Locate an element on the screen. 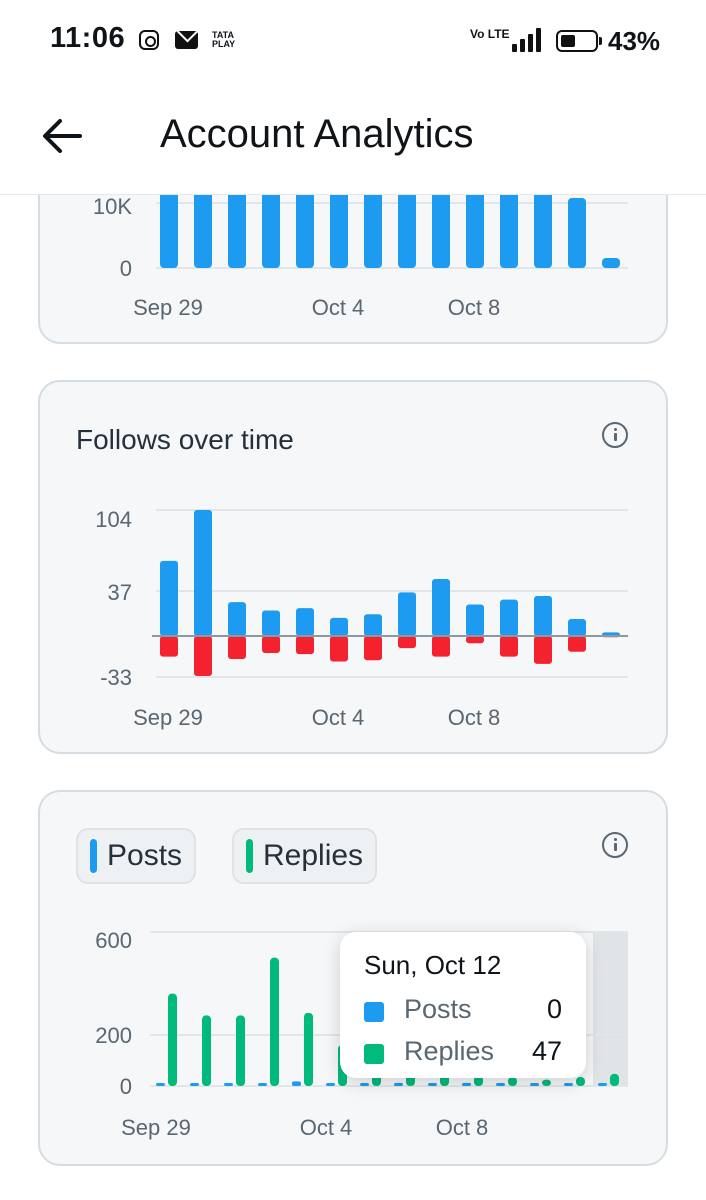  impressions-chart: 10K 0 Sep 29 Oct 4 Oct 8 is located at coordinates (360, 251).